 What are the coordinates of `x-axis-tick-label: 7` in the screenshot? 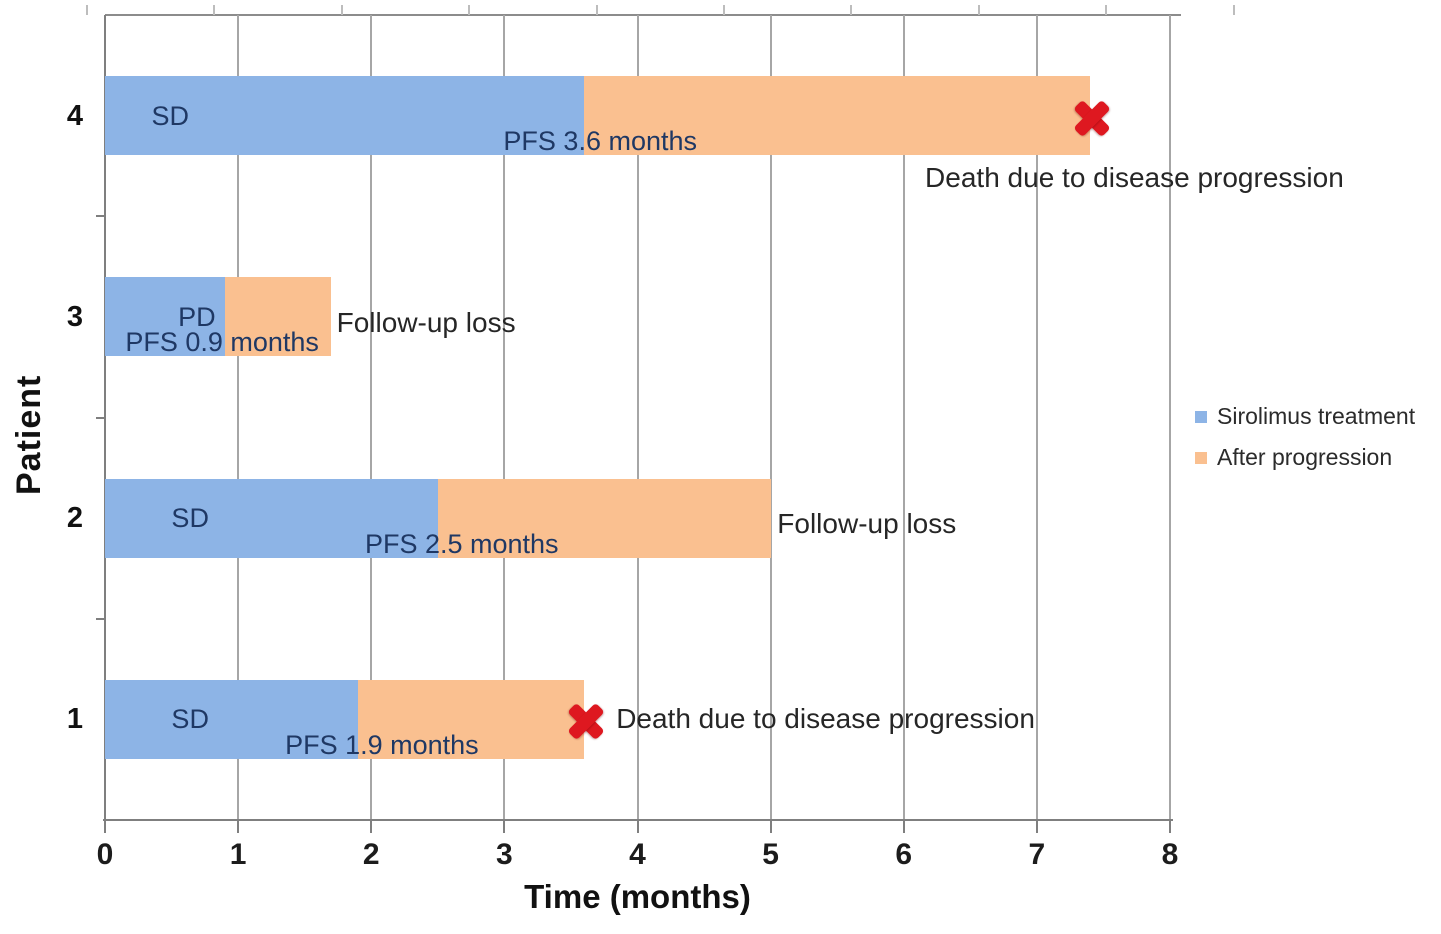 It's located at (1037, 854).